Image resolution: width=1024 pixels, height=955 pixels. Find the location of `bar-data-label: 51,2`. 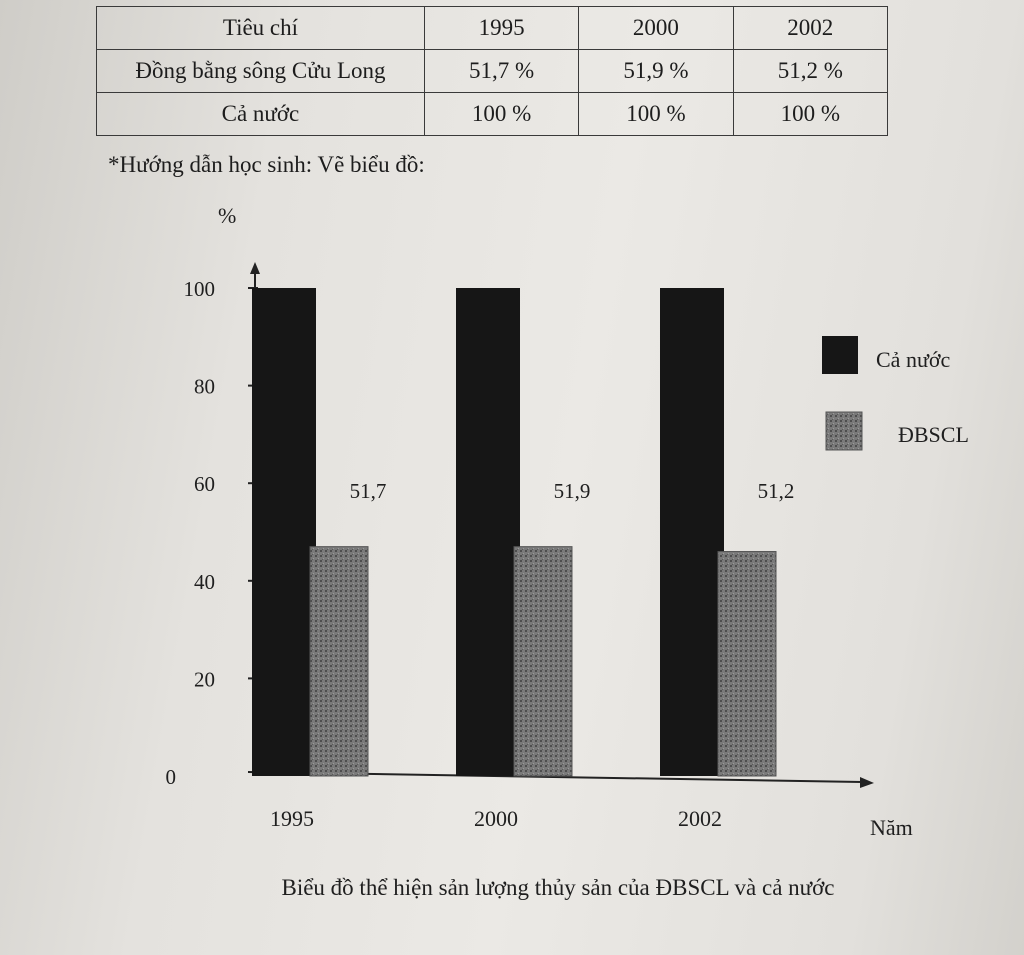

bar-data-label: 51,2 is located at coordinates (776, 491).